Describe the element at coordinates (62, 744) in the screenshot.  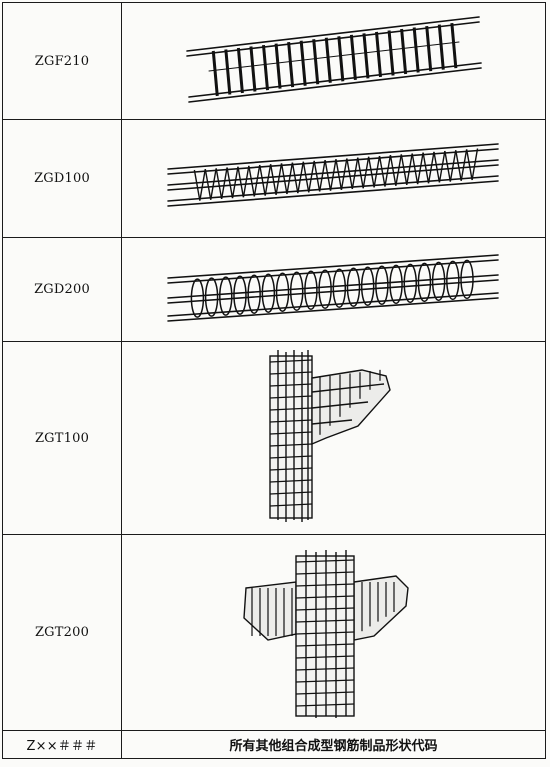
I see `shape-code-cell: Z××＃＃＃` at that location.